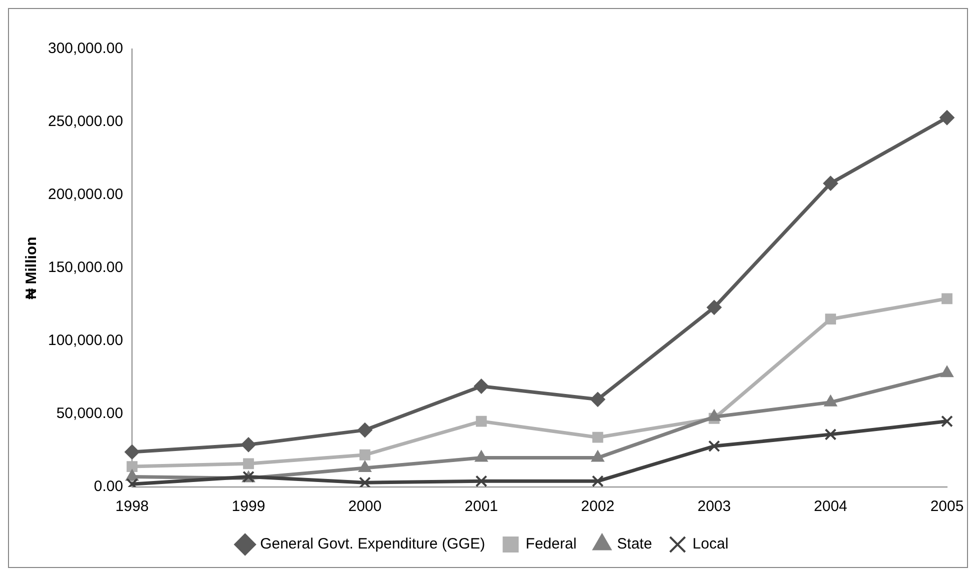  Describe the element at coordinates (710, 544) in the screenshot. I see `legend-label: Local` at that location.